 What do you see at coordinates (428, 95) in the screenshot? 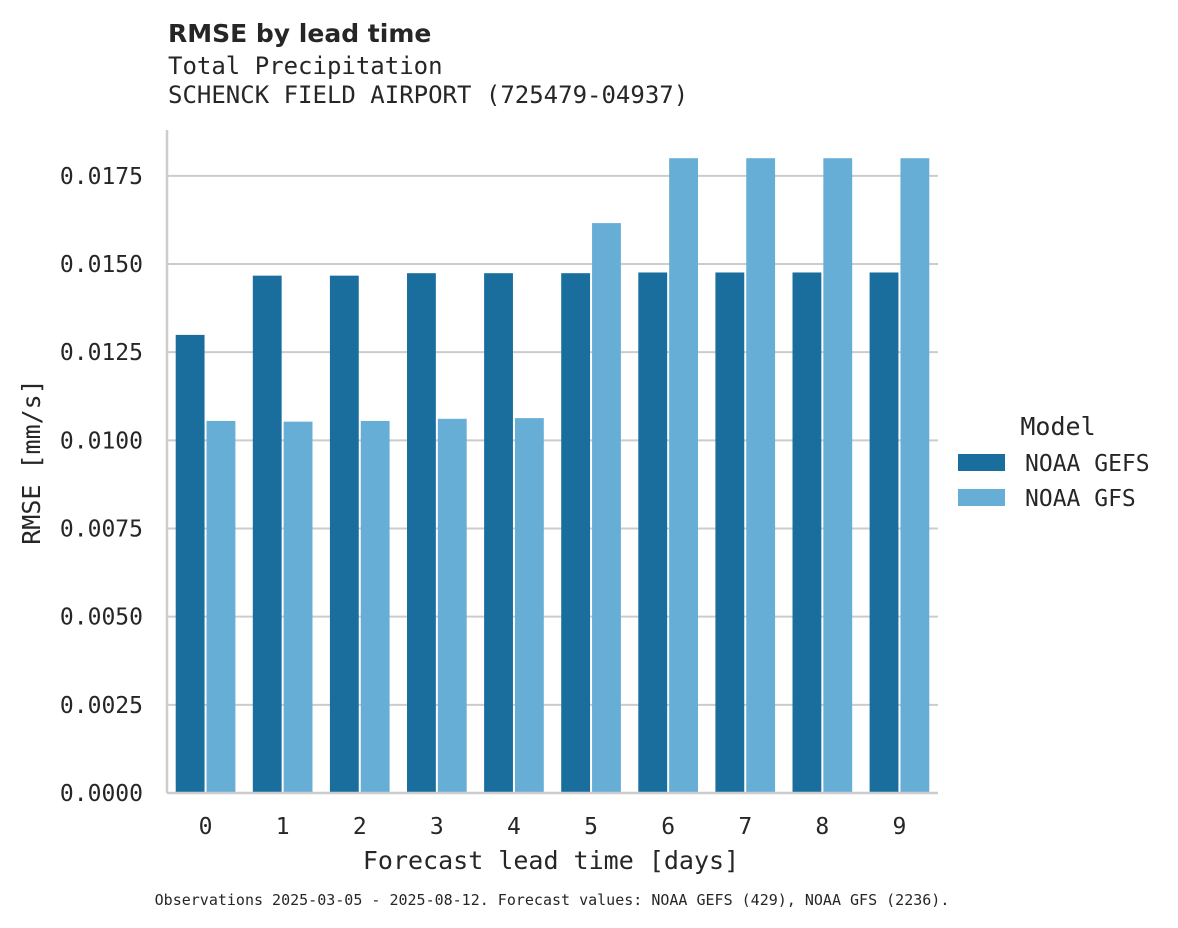
I see `chart-subtitle-line-2: SCHENCK FIELD AIRPORT (725479-04937)` at bounding box center [428, 95].